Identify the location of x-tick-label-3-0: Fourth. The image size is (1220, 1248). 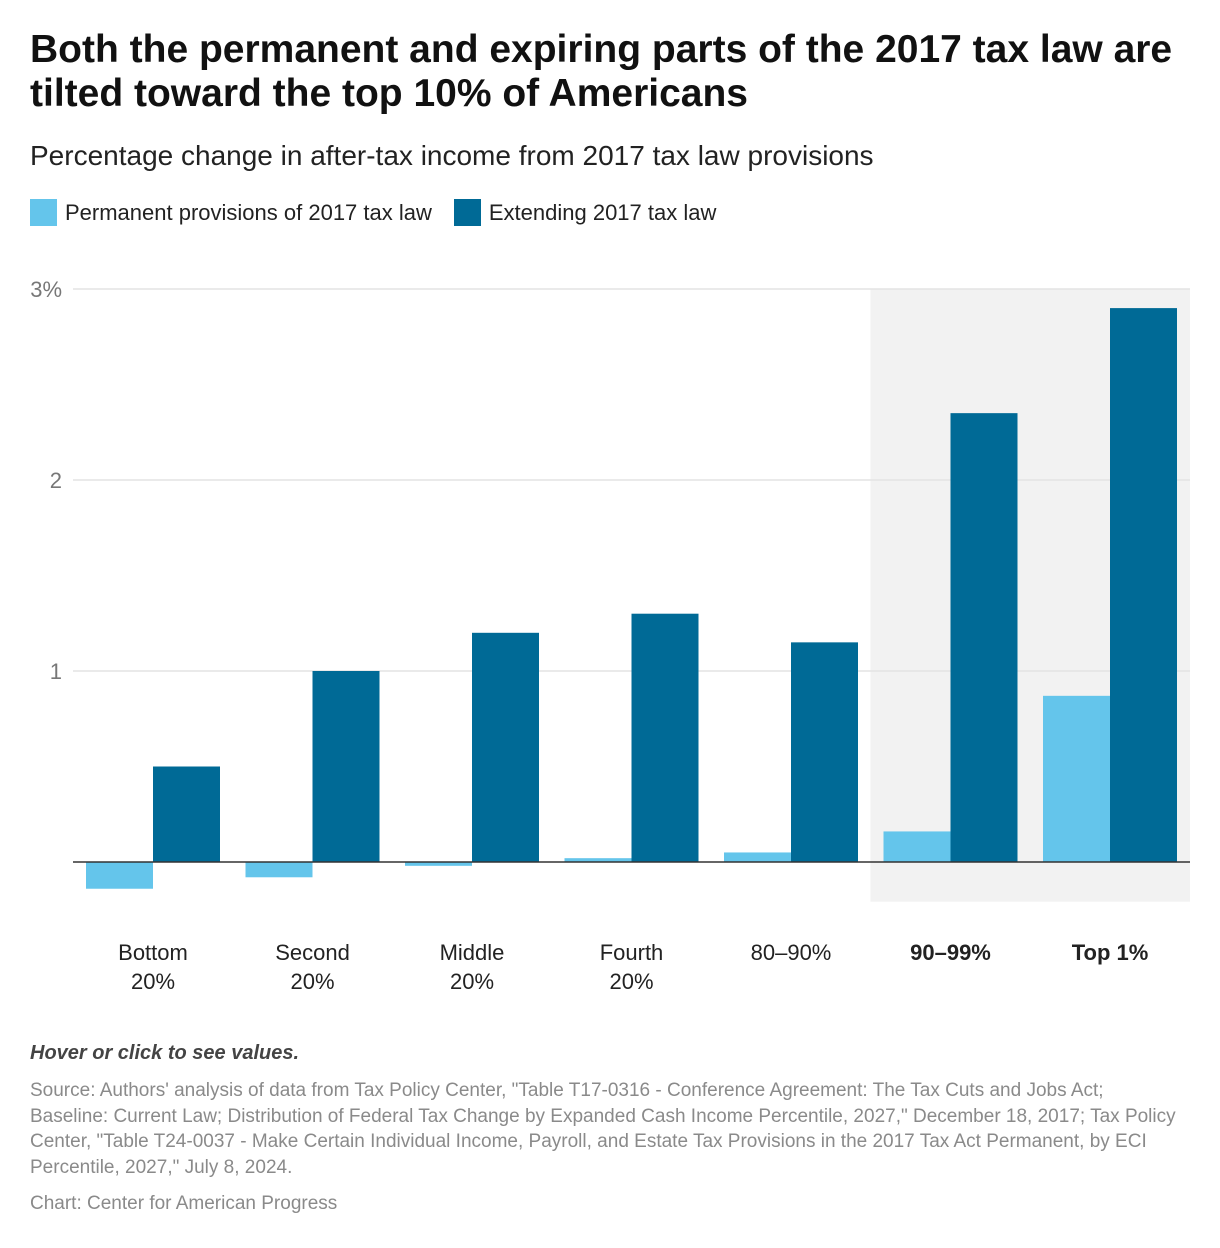
(632, 952).